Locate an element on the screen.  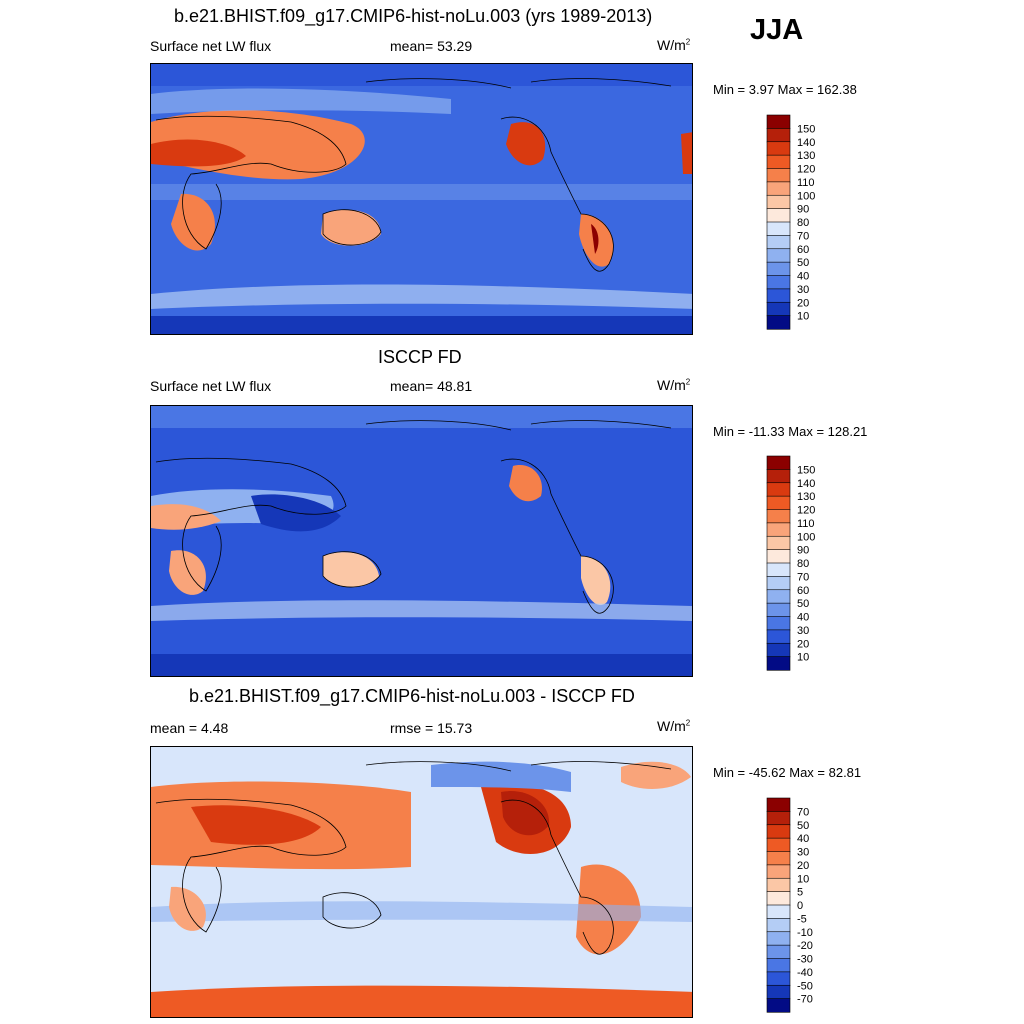
panel-2-map is located at coordinates (421, 541).